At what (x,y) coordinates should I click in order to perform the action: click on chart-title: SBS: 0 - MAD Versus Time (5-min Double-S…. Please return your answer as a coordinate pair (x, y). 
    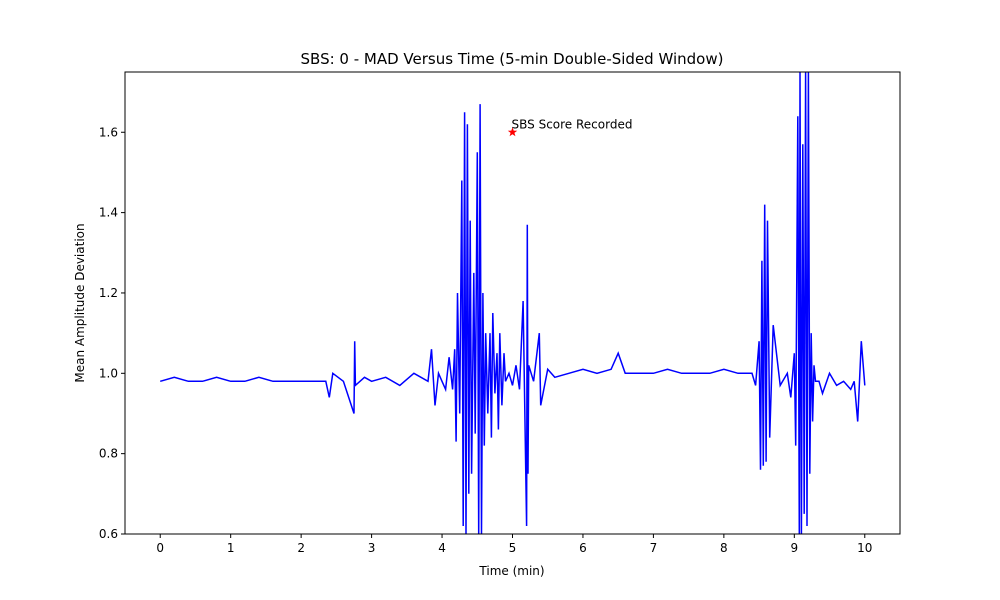
    Looking at the image, I should click on (512, 59).